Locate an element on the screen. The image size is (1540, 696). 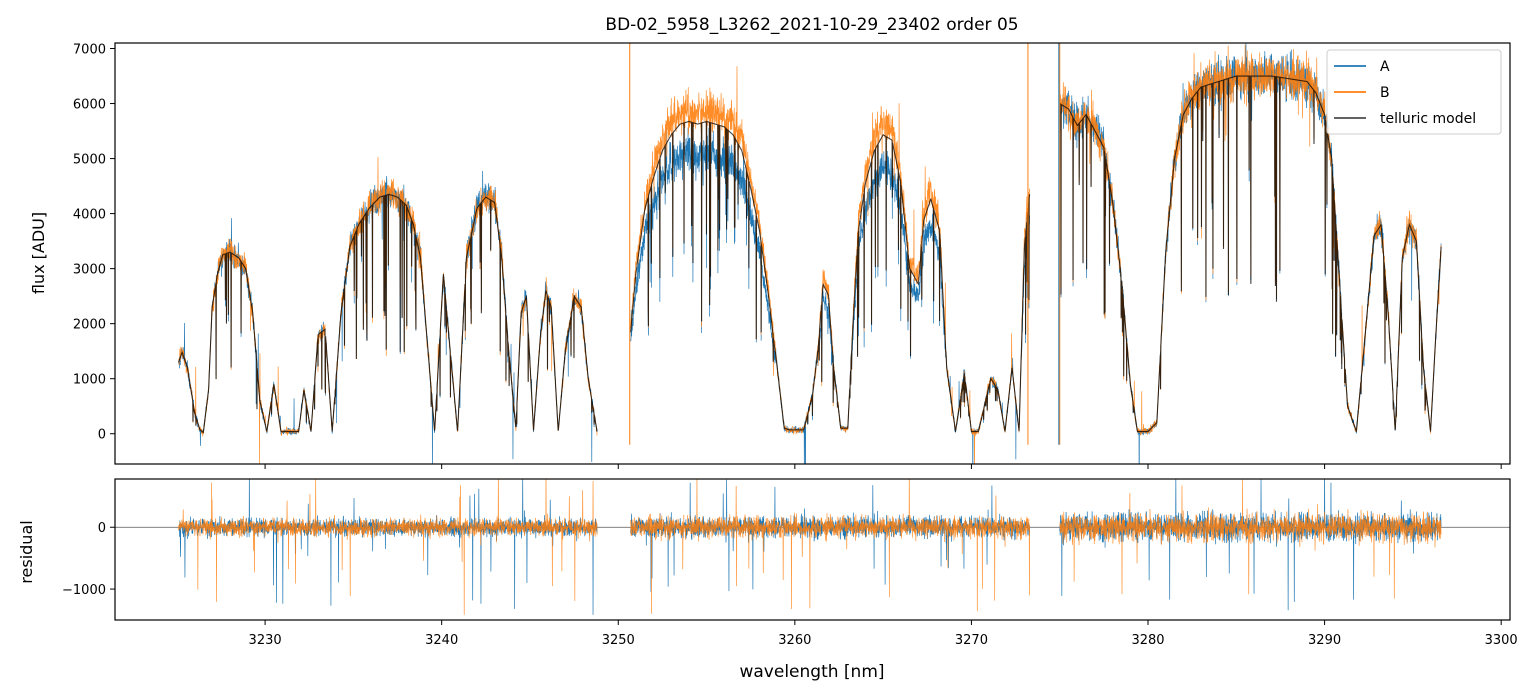
top-ytick-label: 0 is located at coordinates (102, 435).